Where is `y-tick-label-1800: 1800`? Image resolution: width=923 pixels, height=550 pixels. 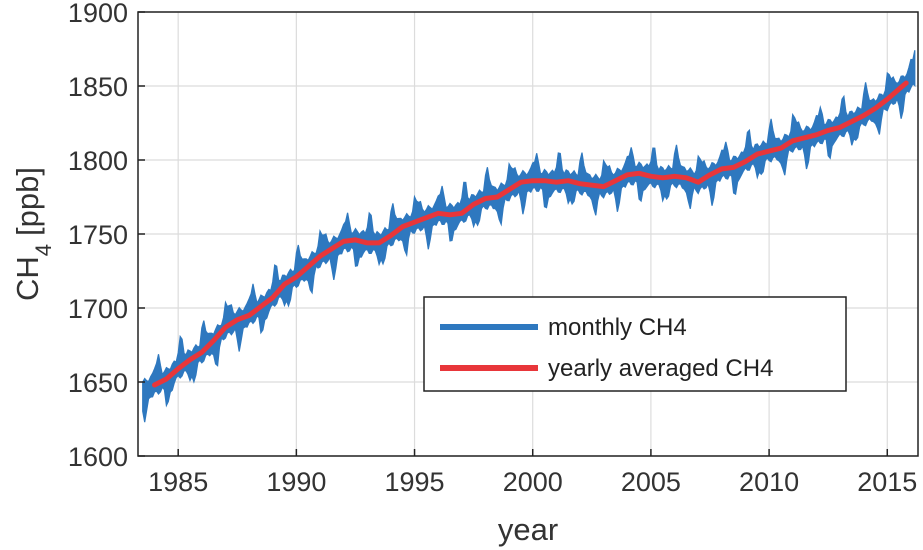
y-tick-label-1800: 1800 is located at coordinates (98, 161).